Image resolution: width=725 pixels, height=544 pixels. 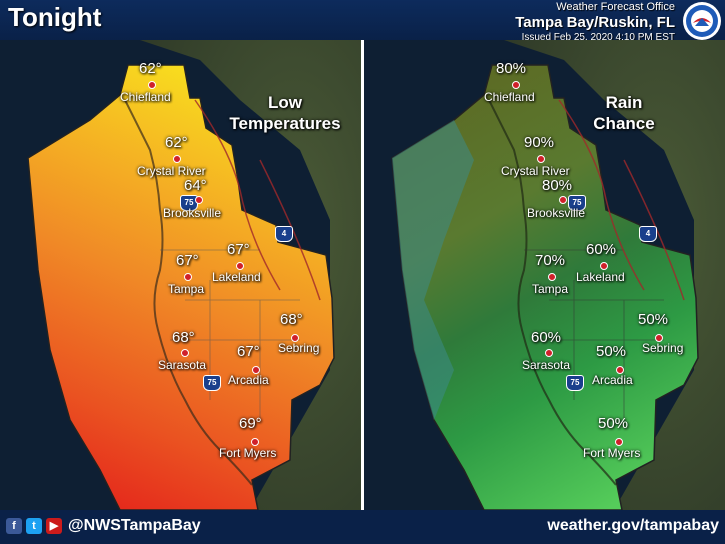 What do you see at coordinates (362, 527) in the screenshot?
I see `footer-bar: f t ▶ @NWSTampaBay weather.gov/tampabay` at bounding box center [362, 527].